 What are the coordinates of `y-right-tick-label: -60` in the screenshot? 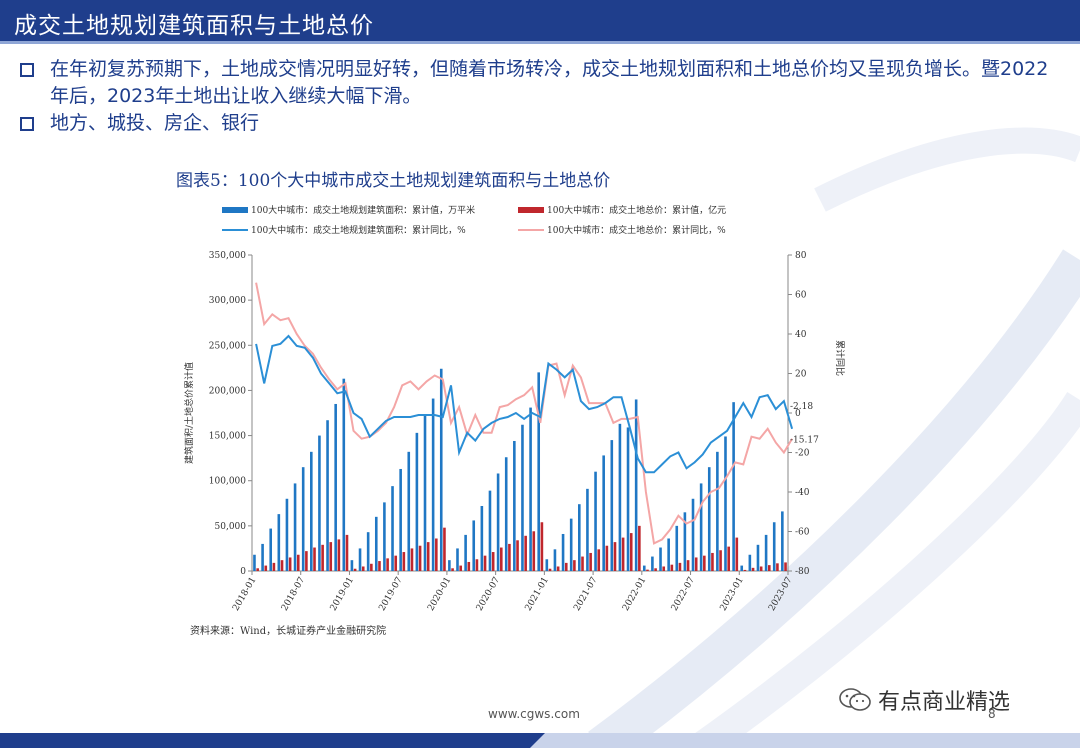 It's located at (802, 533).